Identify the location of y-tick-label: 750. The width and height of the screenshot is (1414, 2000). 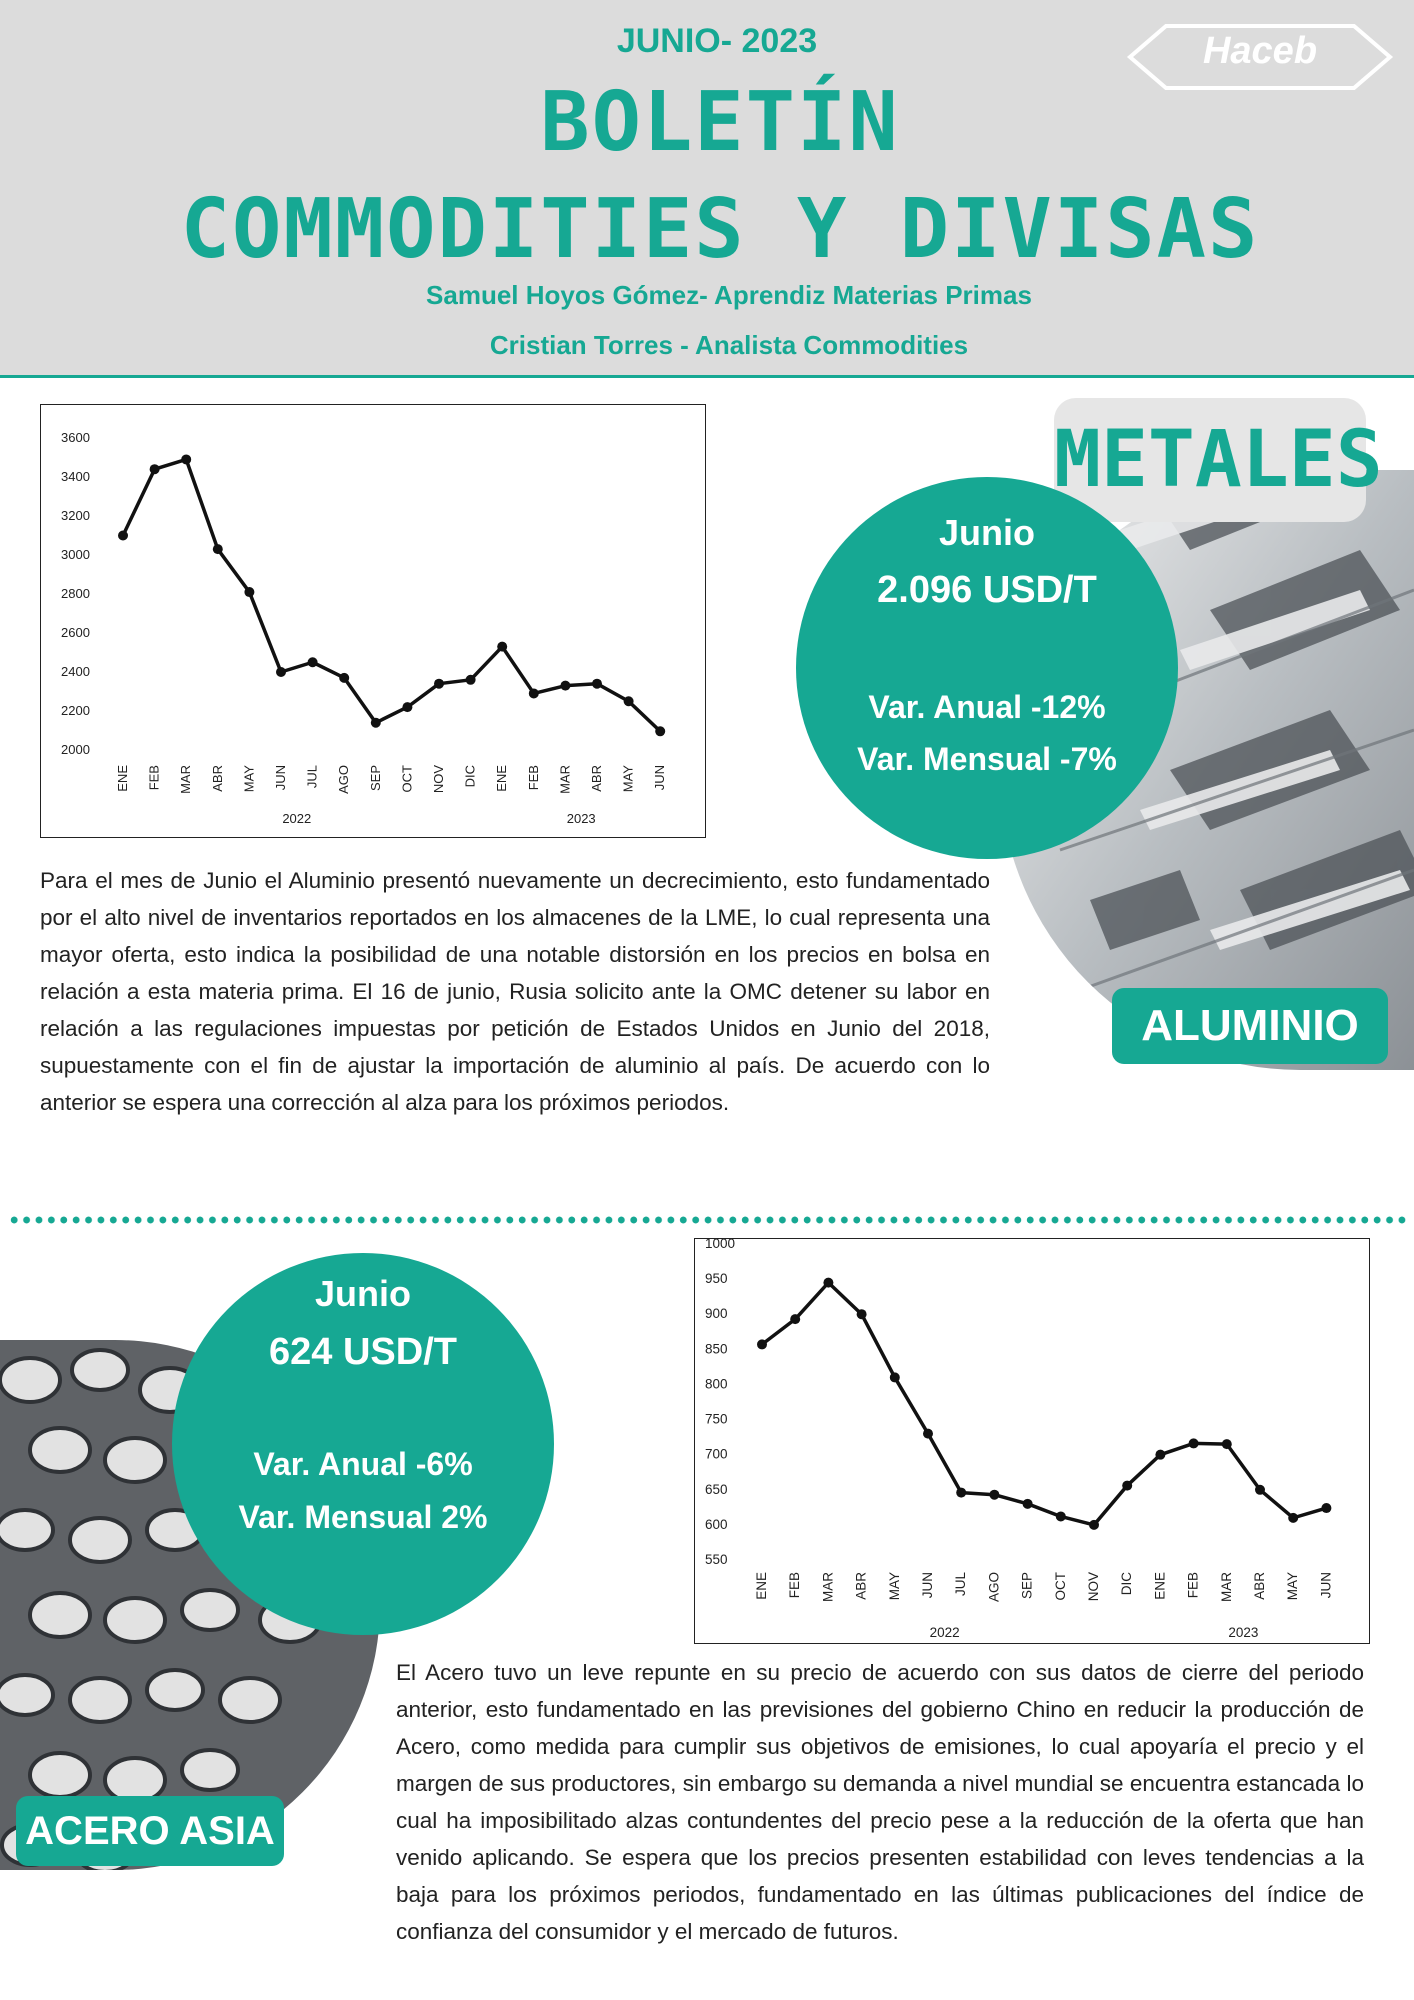
(716, 1419).